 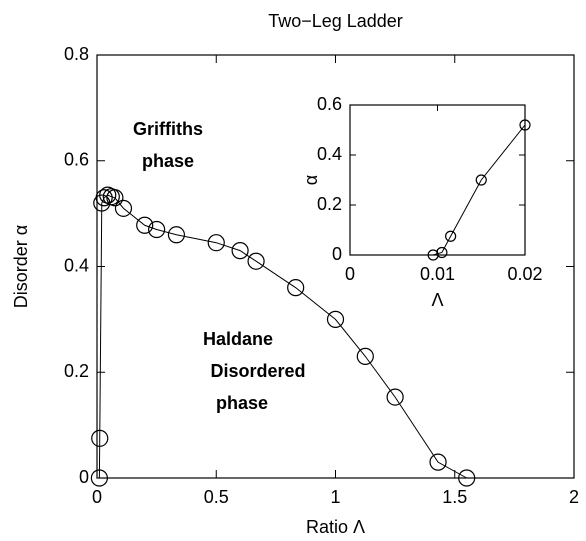 What do you see at coordinates (574, 497) in the screenshot?
I see `x-tick-label: 2` at bounding box center [574, 497].